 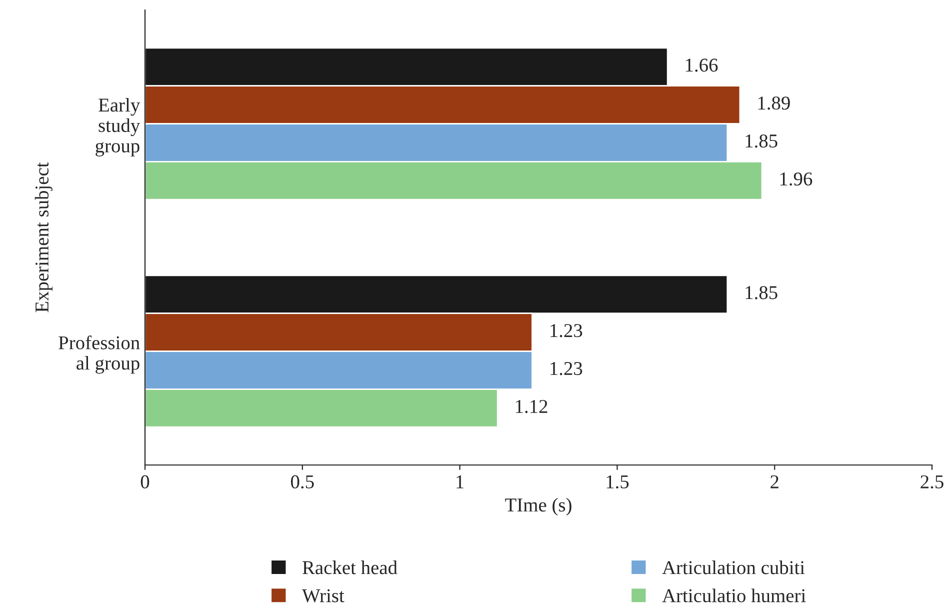 What do you see at coordinates (532, 407) in the screenshot?
I see `data-label: 1.12` at bounding box center [532, 407].